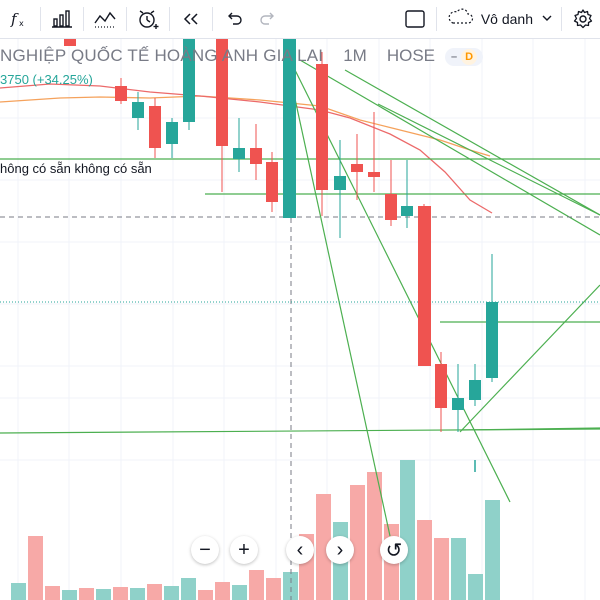 The width and height of the screenshot is (600, 600). Describe the element at coordinates (162, 55) in the screenshot. I see `symbol-name: NGHIỆP QUỐC TẾ HOÀNG ANH GIA LAI` at that location.